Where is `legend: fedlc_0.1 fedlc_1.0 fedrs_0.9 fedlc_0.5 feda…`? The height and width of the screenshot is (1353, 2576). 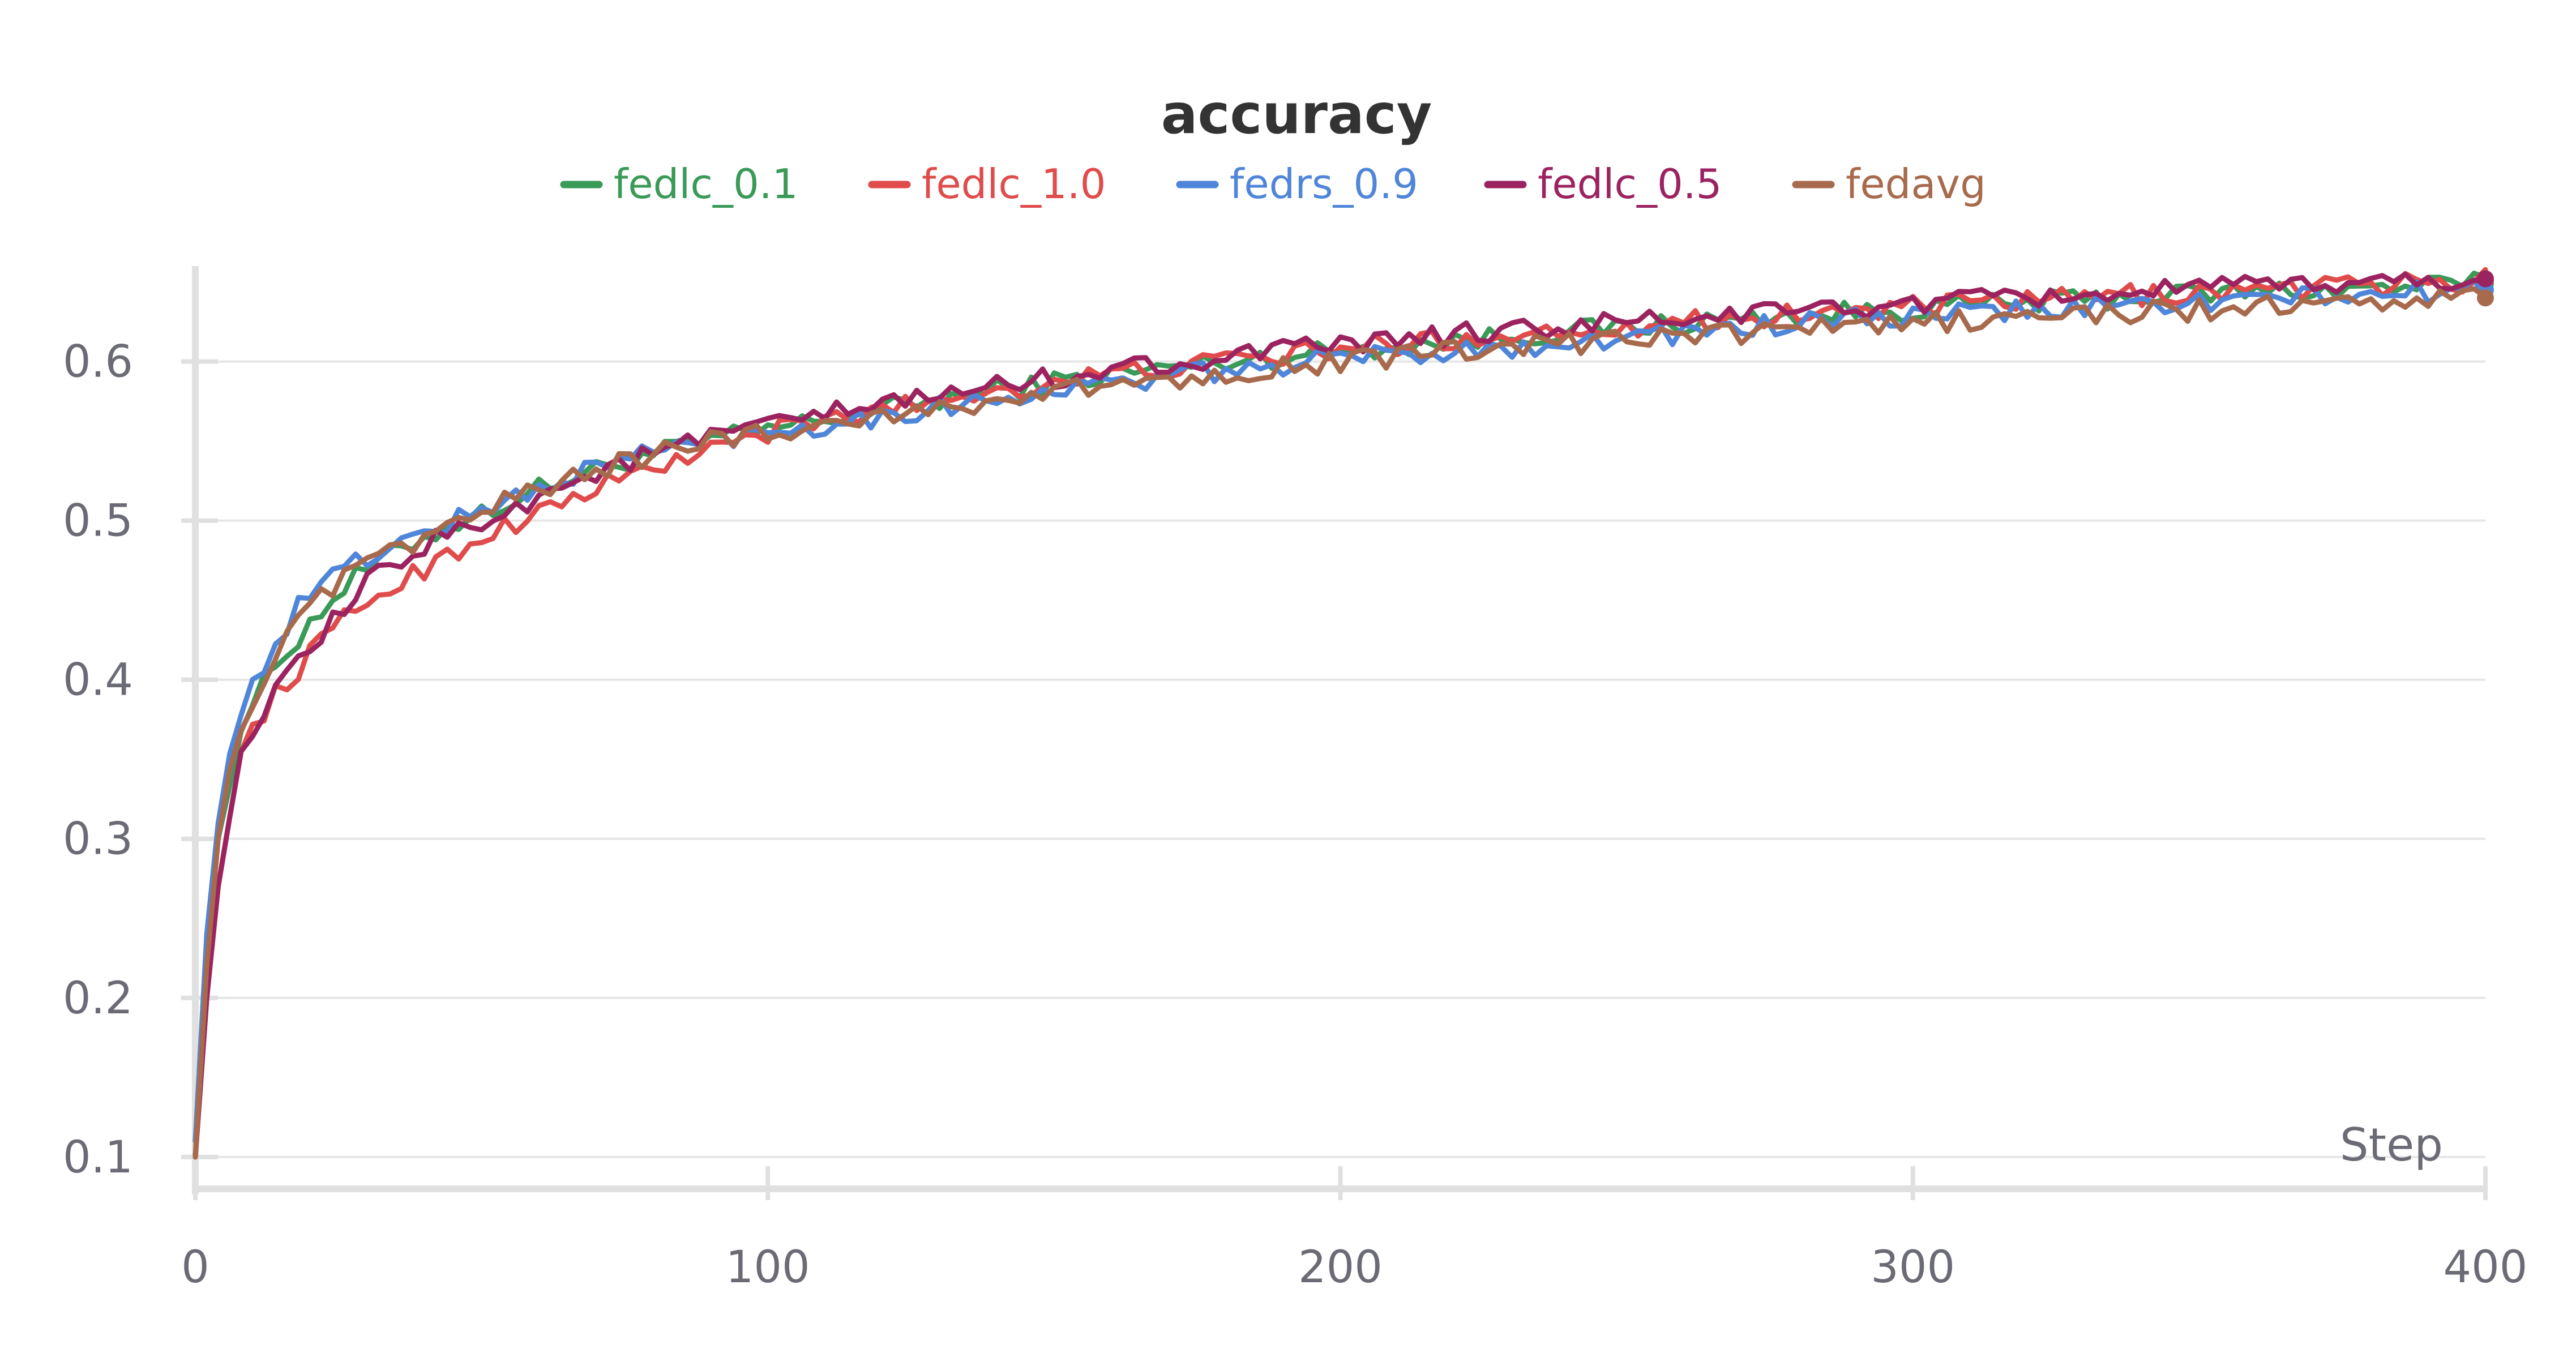
legend: fedlc_0.1 fedlc_1.0 fedrs_0.9 fedlc_0.5 feda… is located at coordinates (1273, 184).